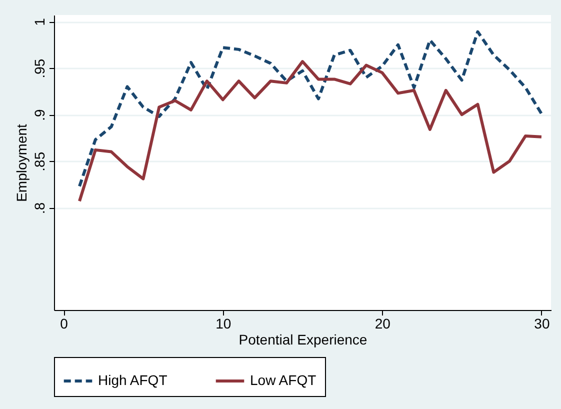  Describe the element at coordinates (40, 115) in the screenshot. I see `y-tick-label: .9` at that location.